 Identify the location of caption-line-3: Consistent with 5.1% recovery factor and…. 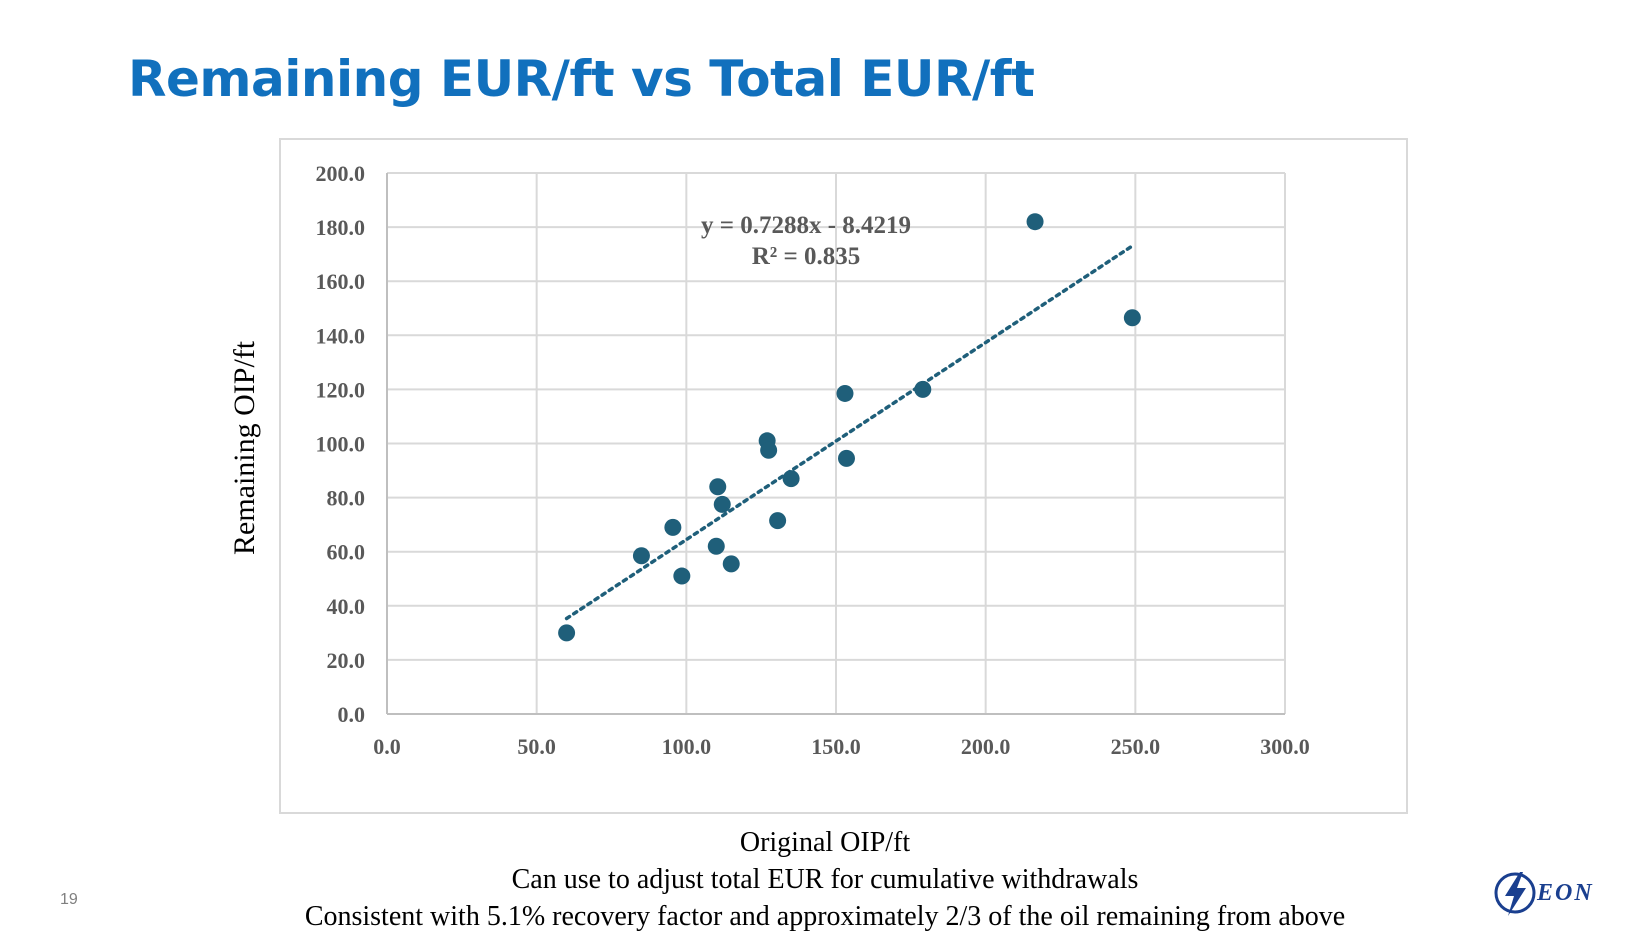
(825, 916).